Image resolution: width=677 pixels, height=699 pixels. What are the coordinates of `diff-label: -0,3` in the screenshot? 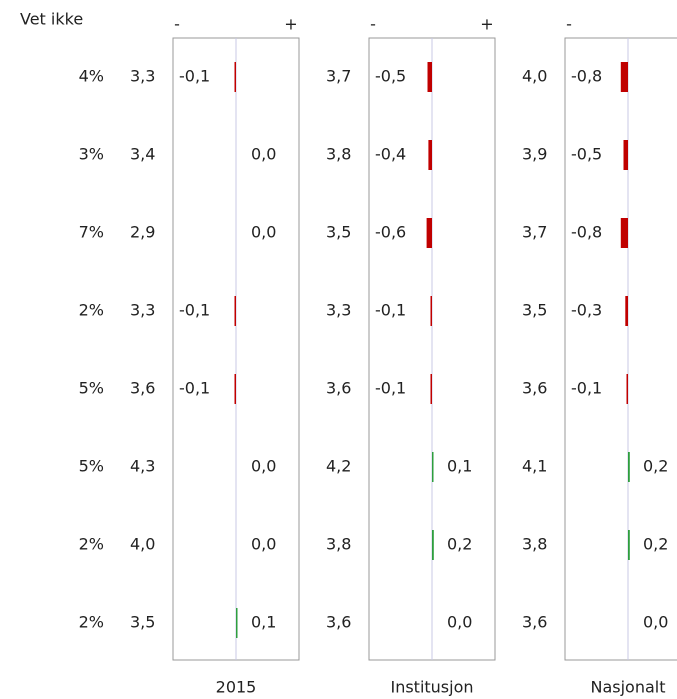 It's located at (586, 310).